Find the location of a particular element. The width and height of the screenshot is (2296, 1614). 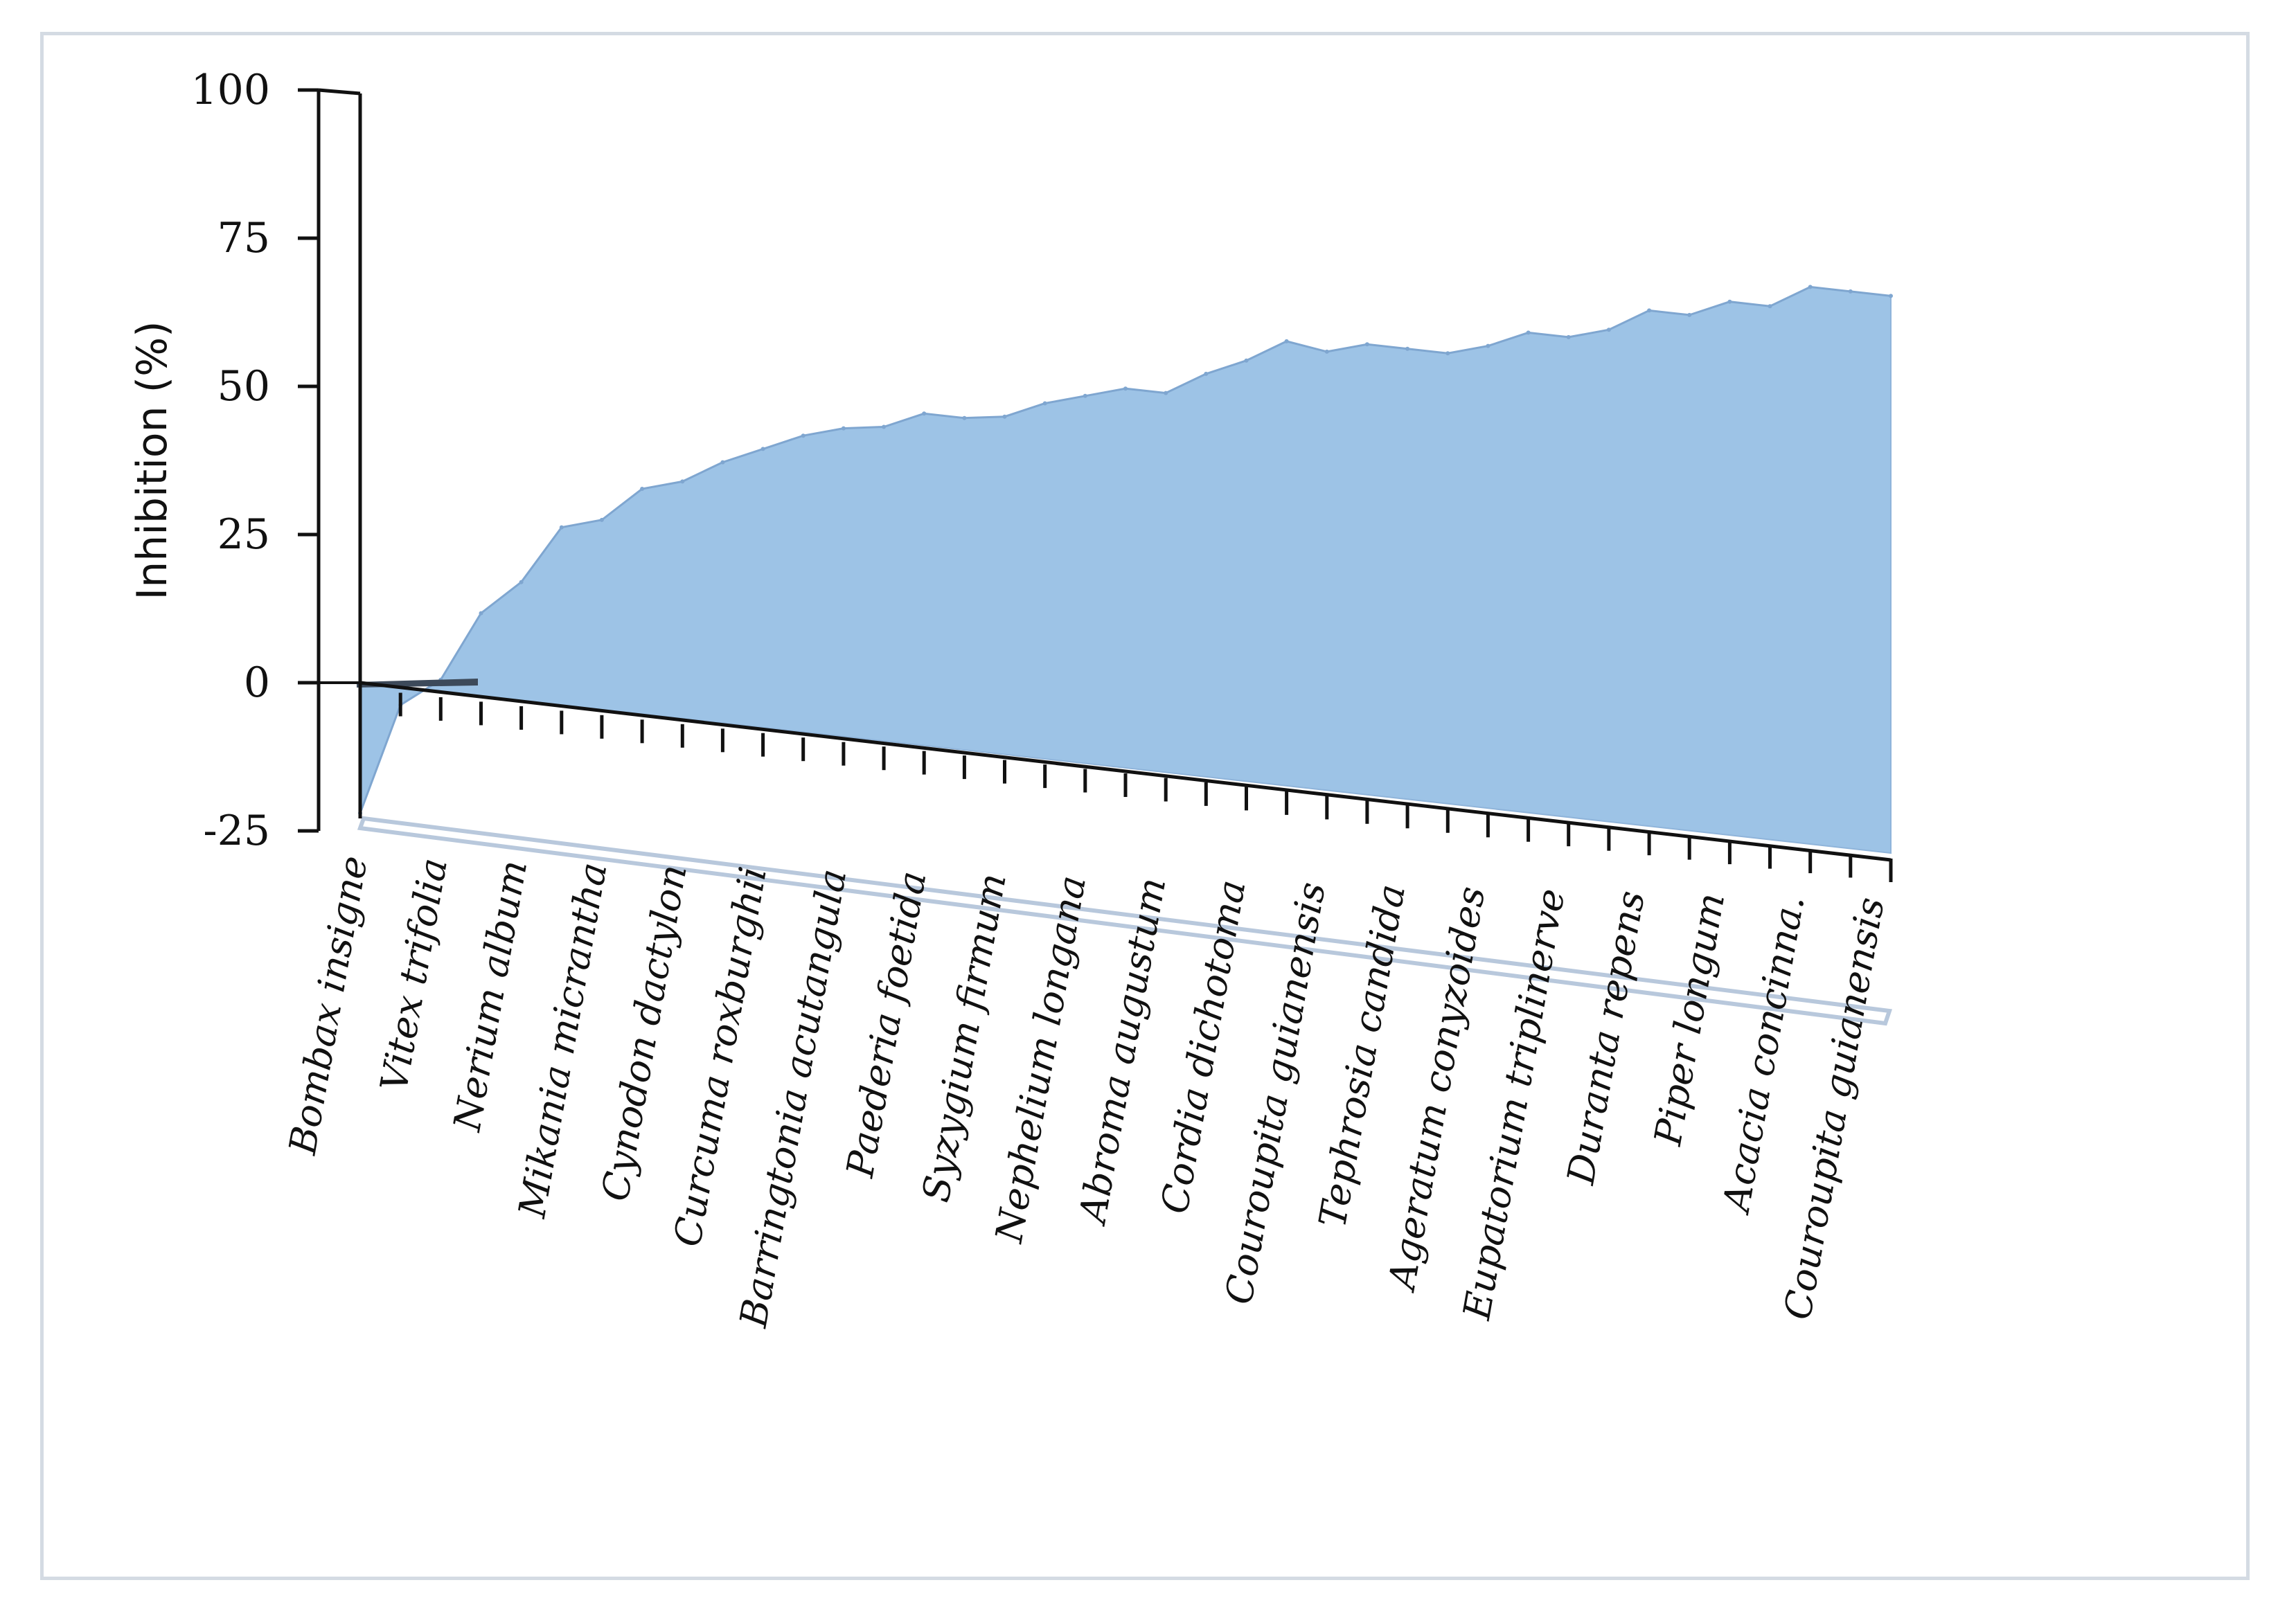

x-category-label: Piper longum is located at coordinates (1689, 1019).